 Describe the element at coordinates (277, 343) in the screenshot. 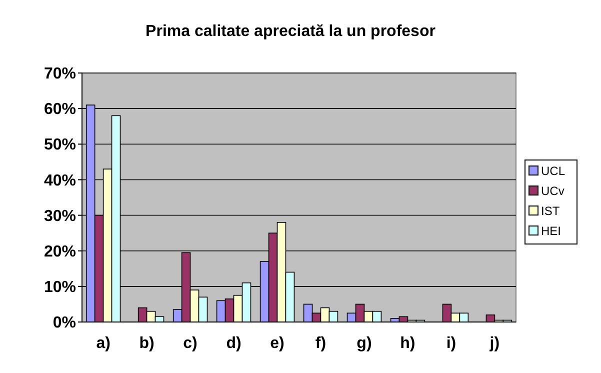

I see `x-tick-label: e)` at that location.